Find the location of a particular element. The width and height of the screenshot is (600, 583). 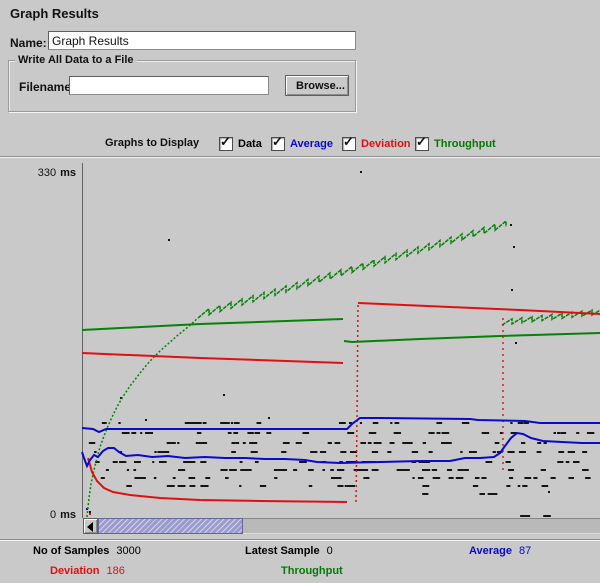

name-label: Name: is located at coordinates (28, 43).